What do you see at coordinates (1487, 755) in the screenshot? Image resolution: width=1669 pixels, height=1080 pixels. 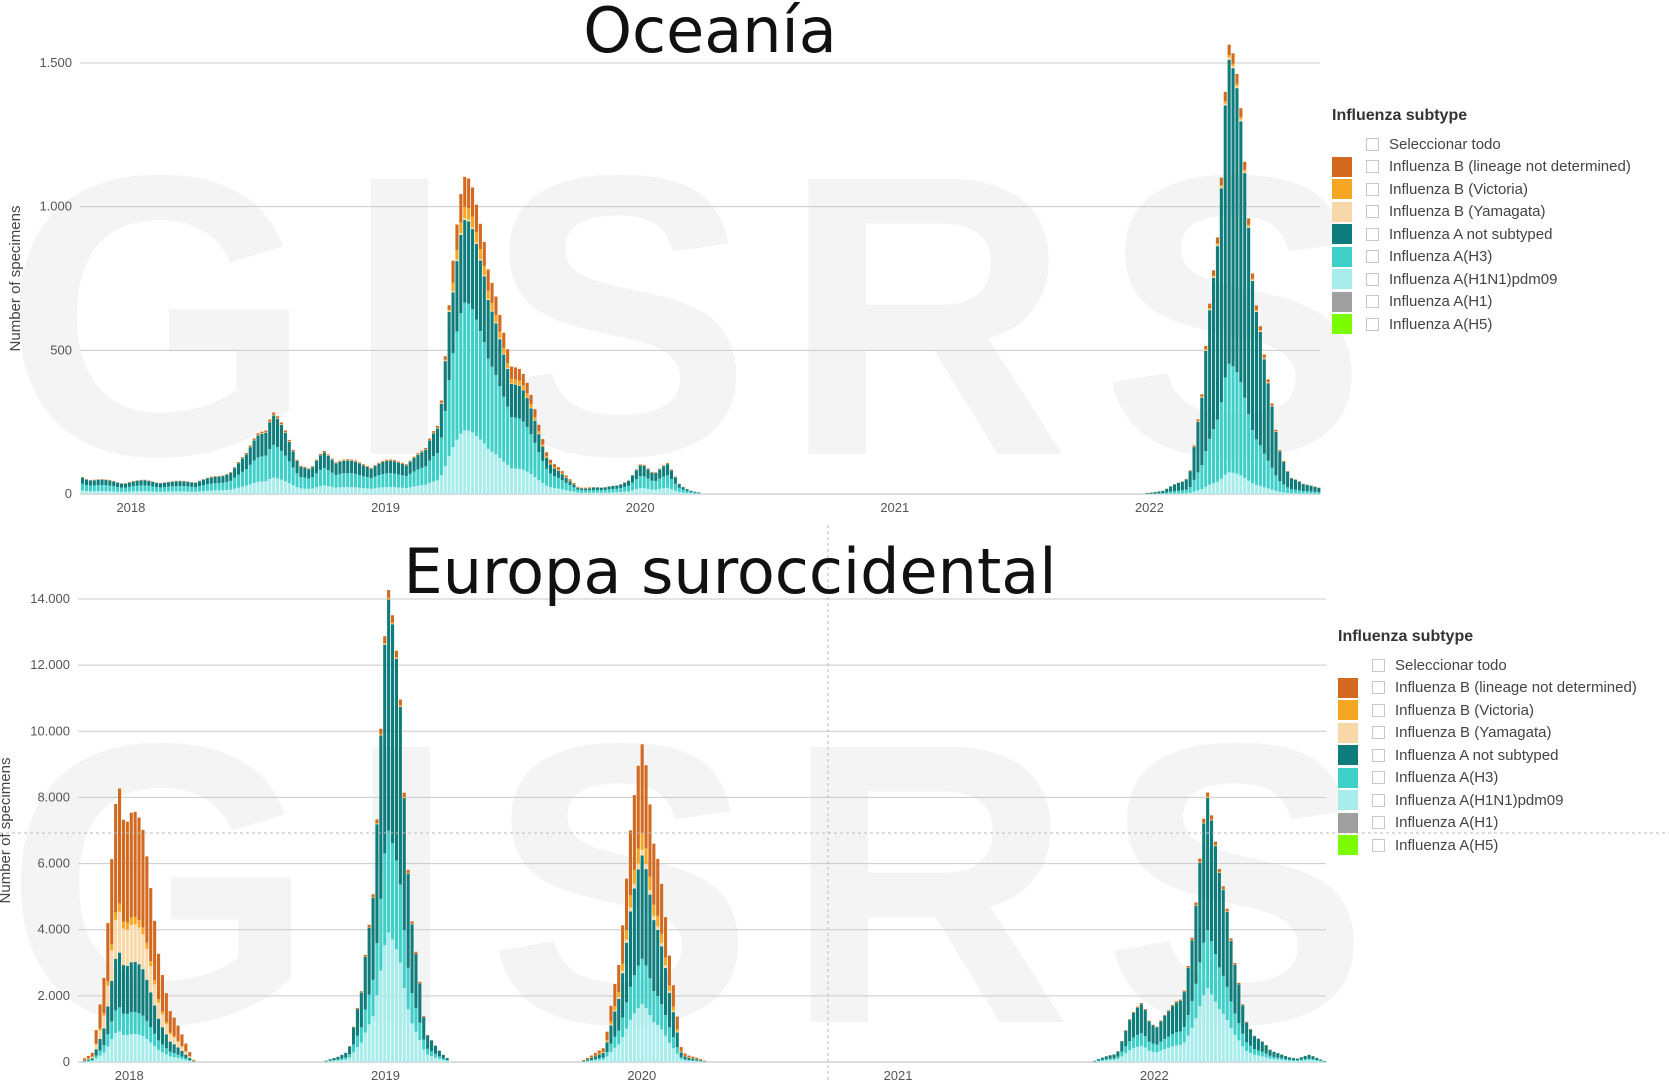 I see `europe-legend-item: Influenza A not subtyped` at bounding box center [1487, 755].